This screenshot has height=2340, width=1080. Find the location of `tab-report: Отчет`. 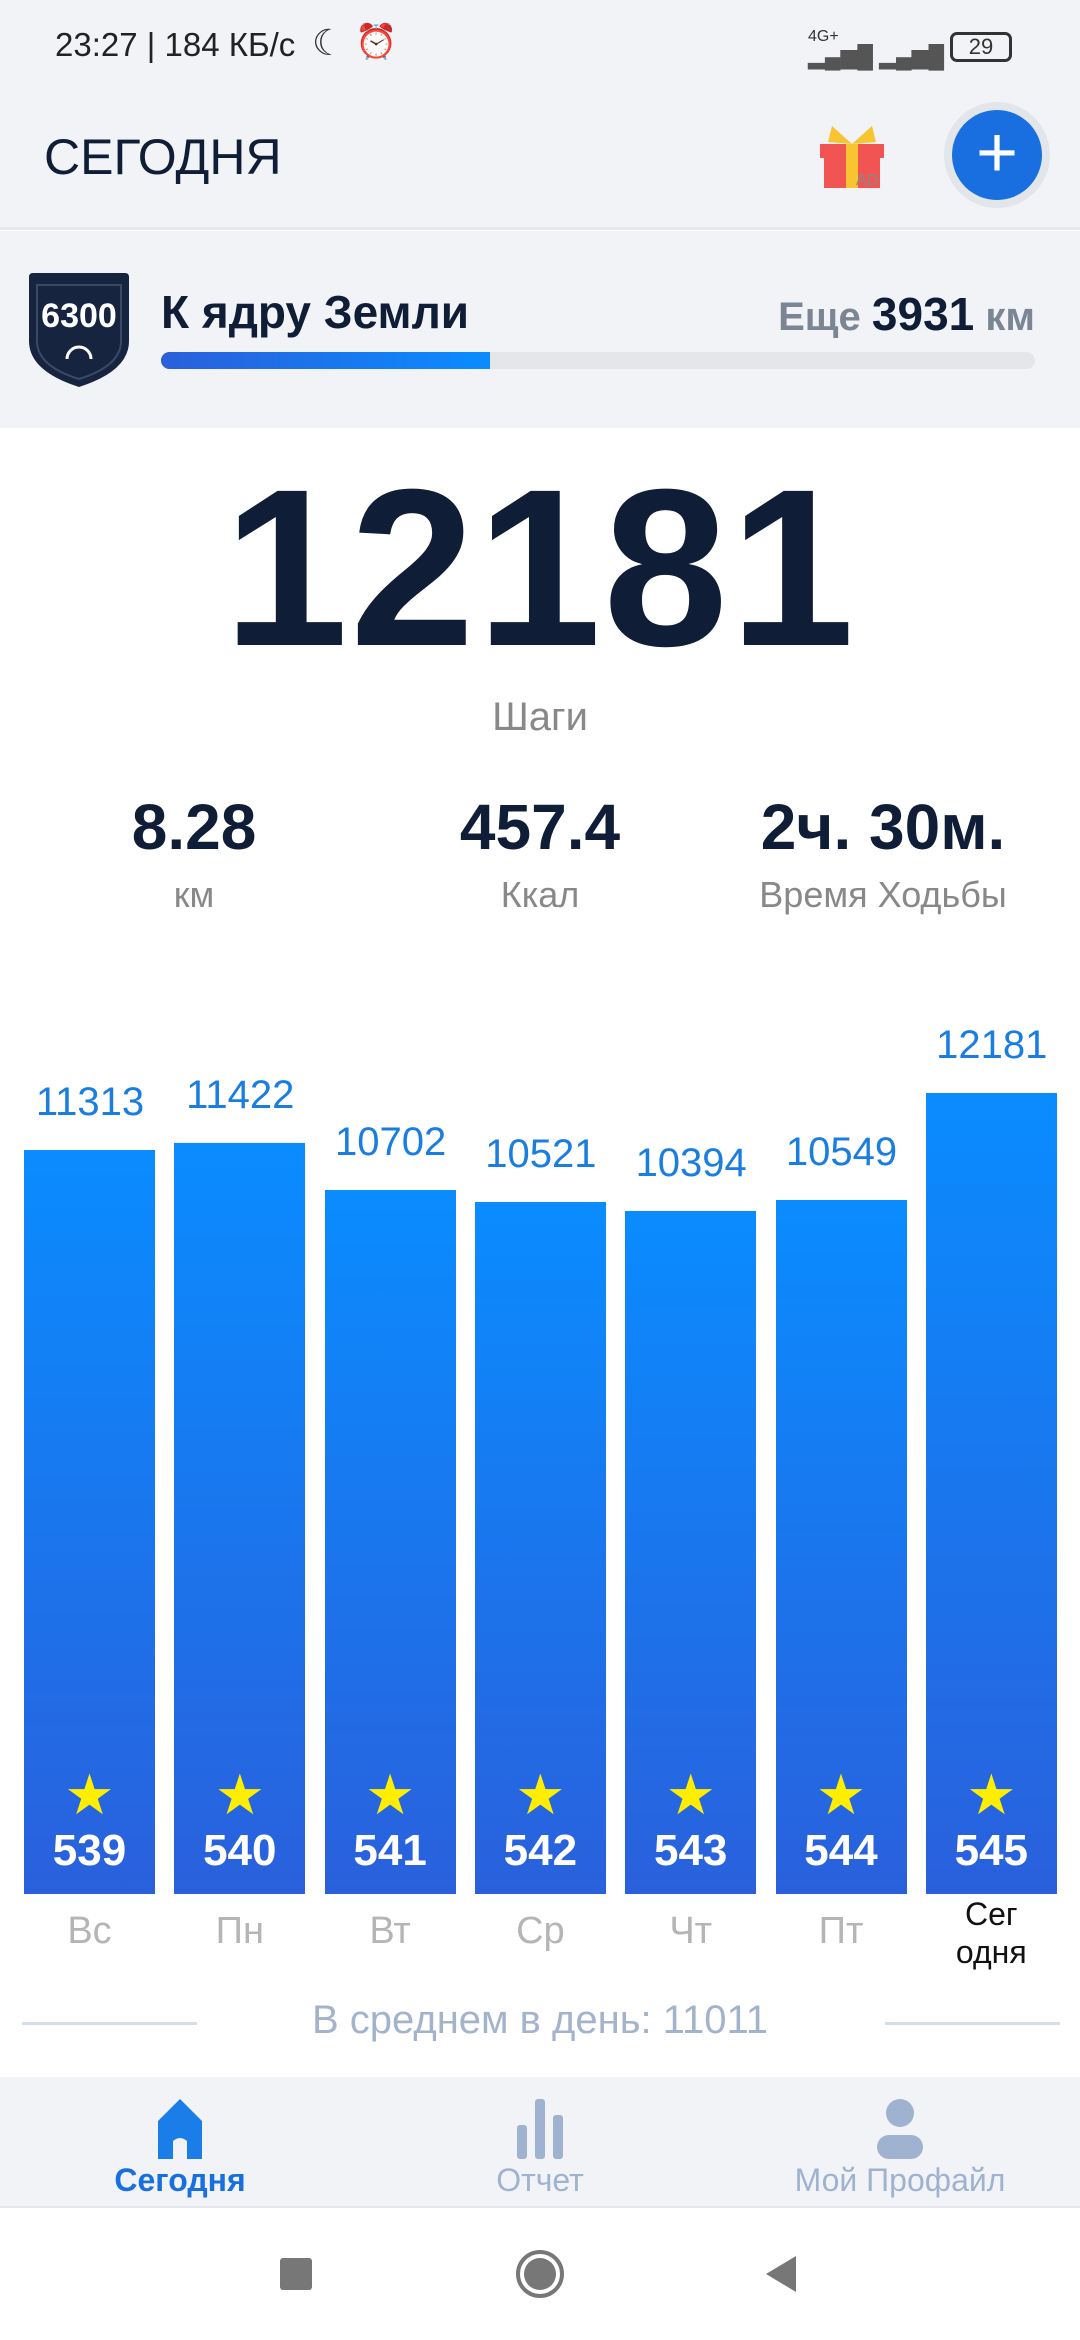

tab-report: Отчет is located at coordinates (540, 2142).